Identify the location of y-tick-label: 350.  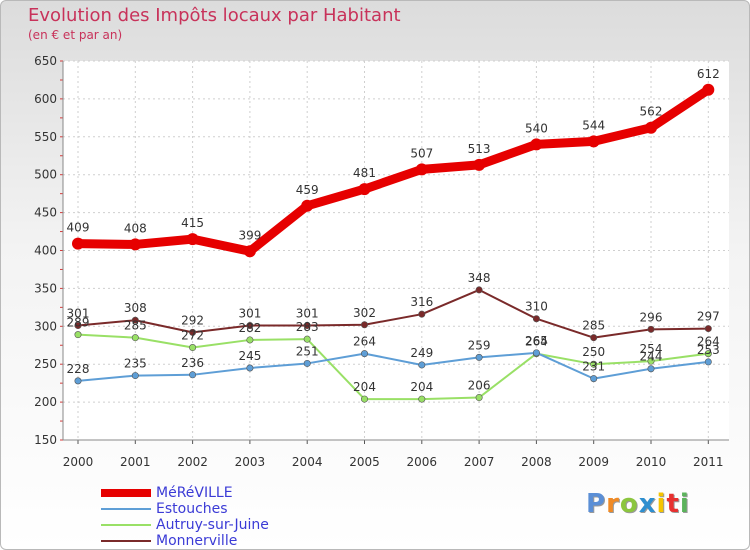
(45, 288).